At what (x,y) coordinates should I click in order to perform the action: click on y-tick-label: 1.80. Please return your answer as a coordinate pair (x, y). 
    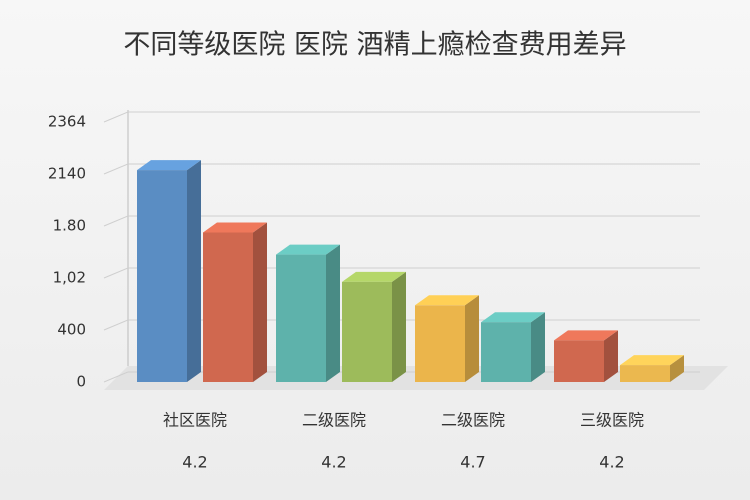
    Looking at the image, I should click on (69, 226).